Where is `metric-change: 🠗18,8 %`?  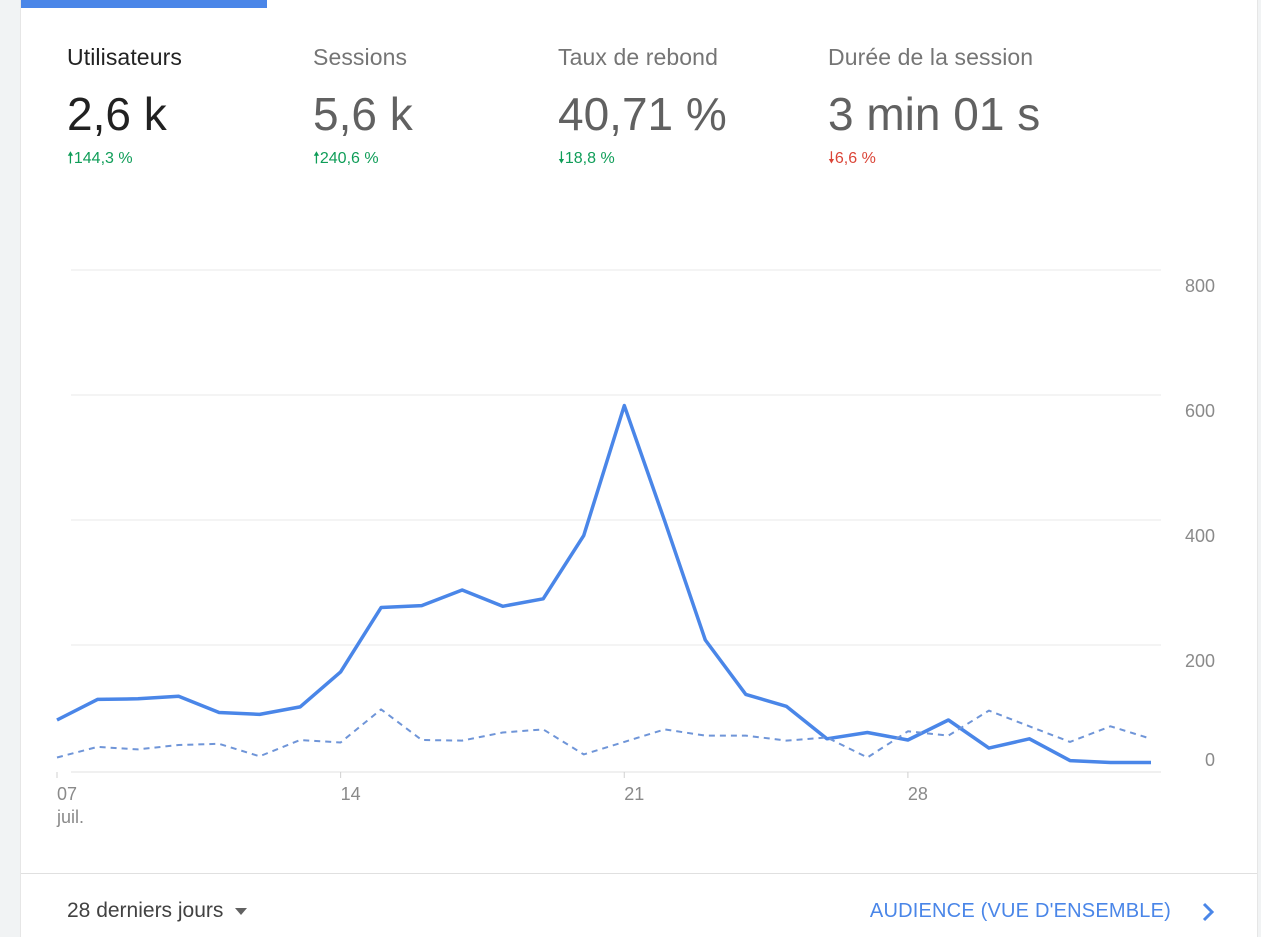 metric-change: 🠗18,8 % is located at coordinates (586, 158).